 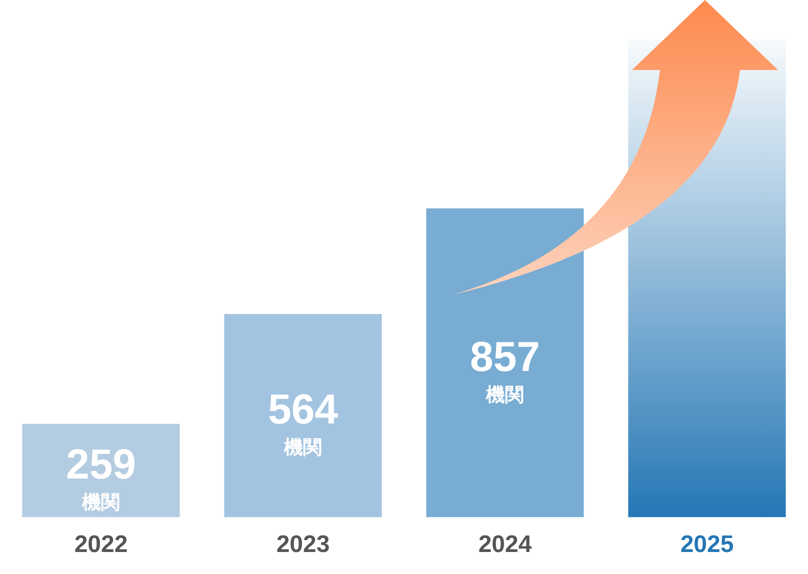 What do you see at coordinates (505, 544) in the screenshot?
I see `x-tick-label: 2024` at bounding box center [505, 544].